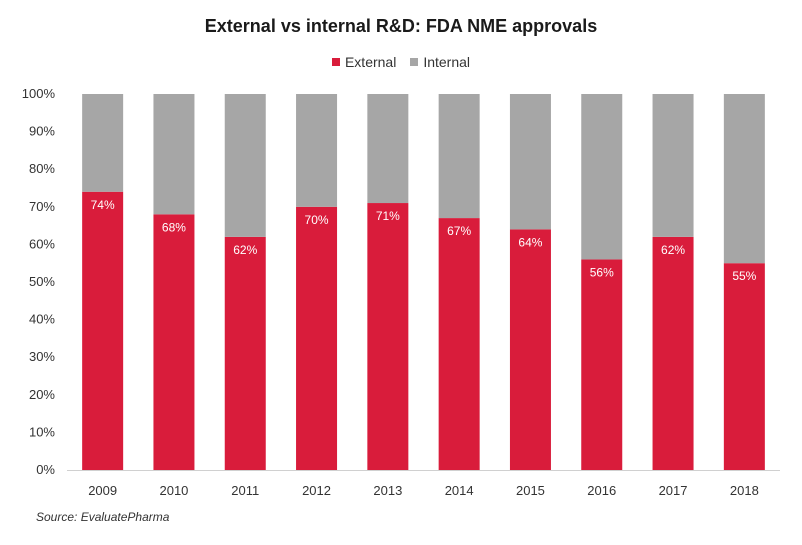  I want to click on y-tick-label: 10%, so click(42, 431).